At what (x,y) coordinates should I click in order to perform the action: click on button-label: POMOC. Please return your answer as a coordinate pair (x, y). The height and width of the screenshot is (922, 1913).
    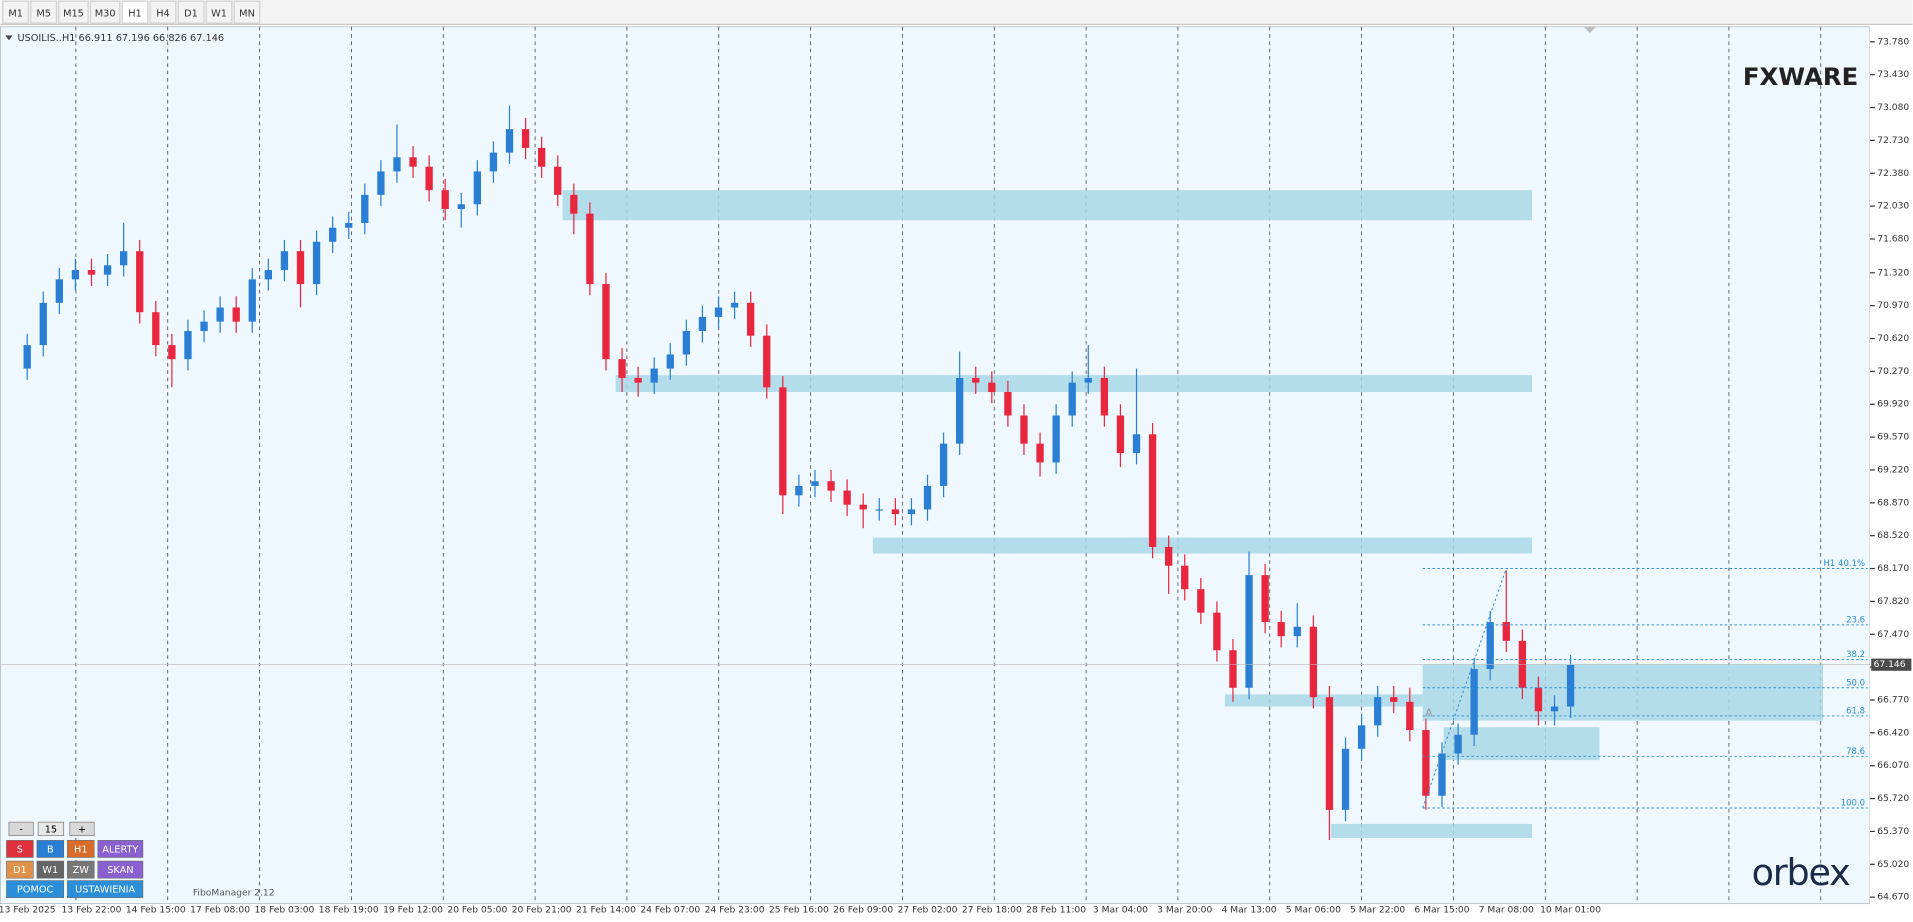
    Looking at the image, I should click on (35, 890).